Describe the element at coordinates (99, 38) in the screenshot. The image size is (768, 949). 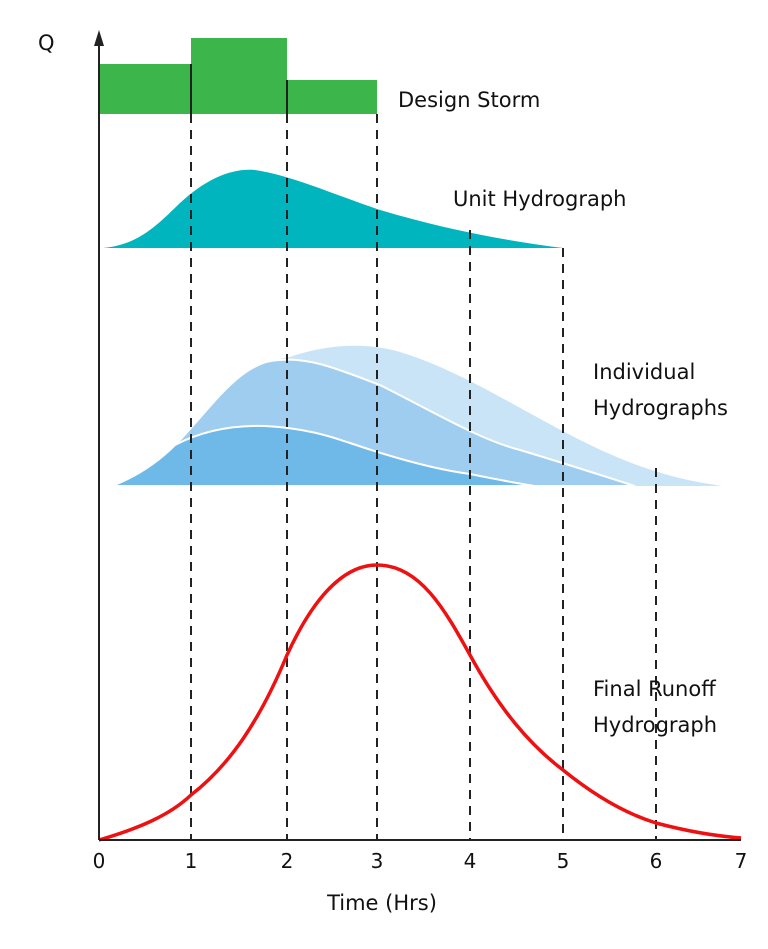
I see `y-axis-arrow-icon` at that location.